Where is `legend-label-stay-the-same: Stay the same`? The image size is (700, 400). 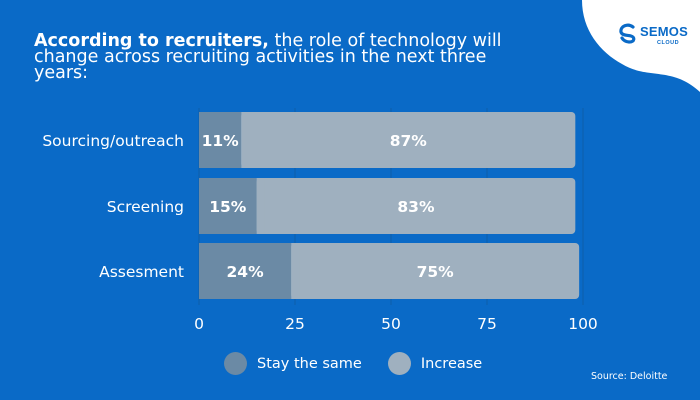
legend-label-stay-the-same: Stay the same is located at coordinates (309, 363).